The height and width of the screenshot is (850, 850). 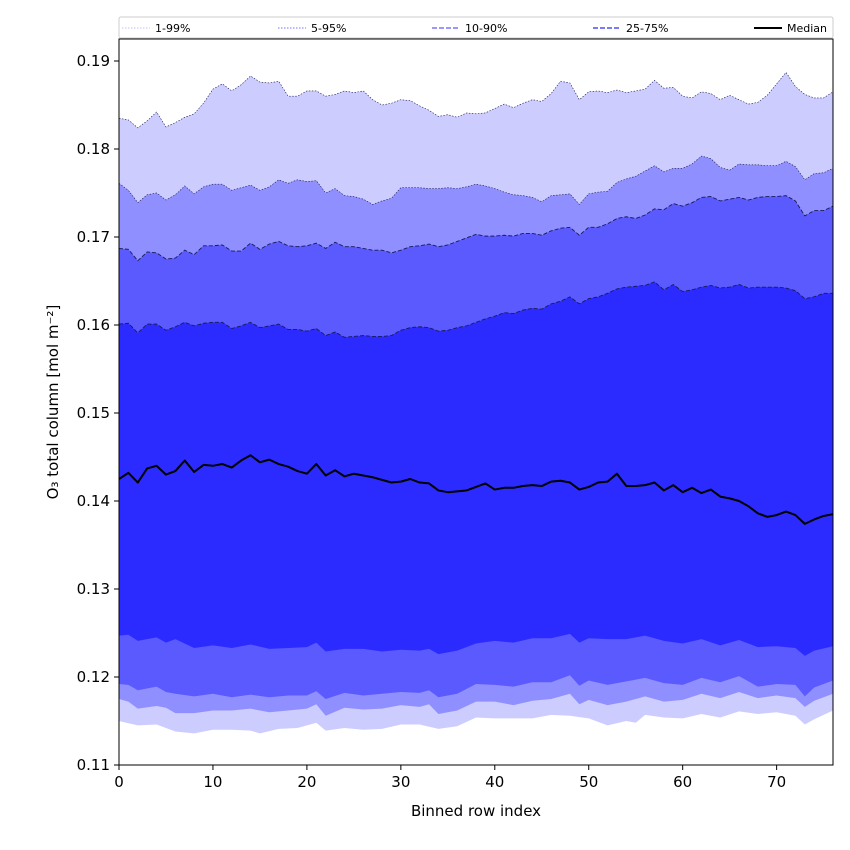 What do you see at coordinates (53, 402) in the screenshot?
I see `y-axis-label: O₃ total column [mol m⁻²]` at bounding box center [53, 402].